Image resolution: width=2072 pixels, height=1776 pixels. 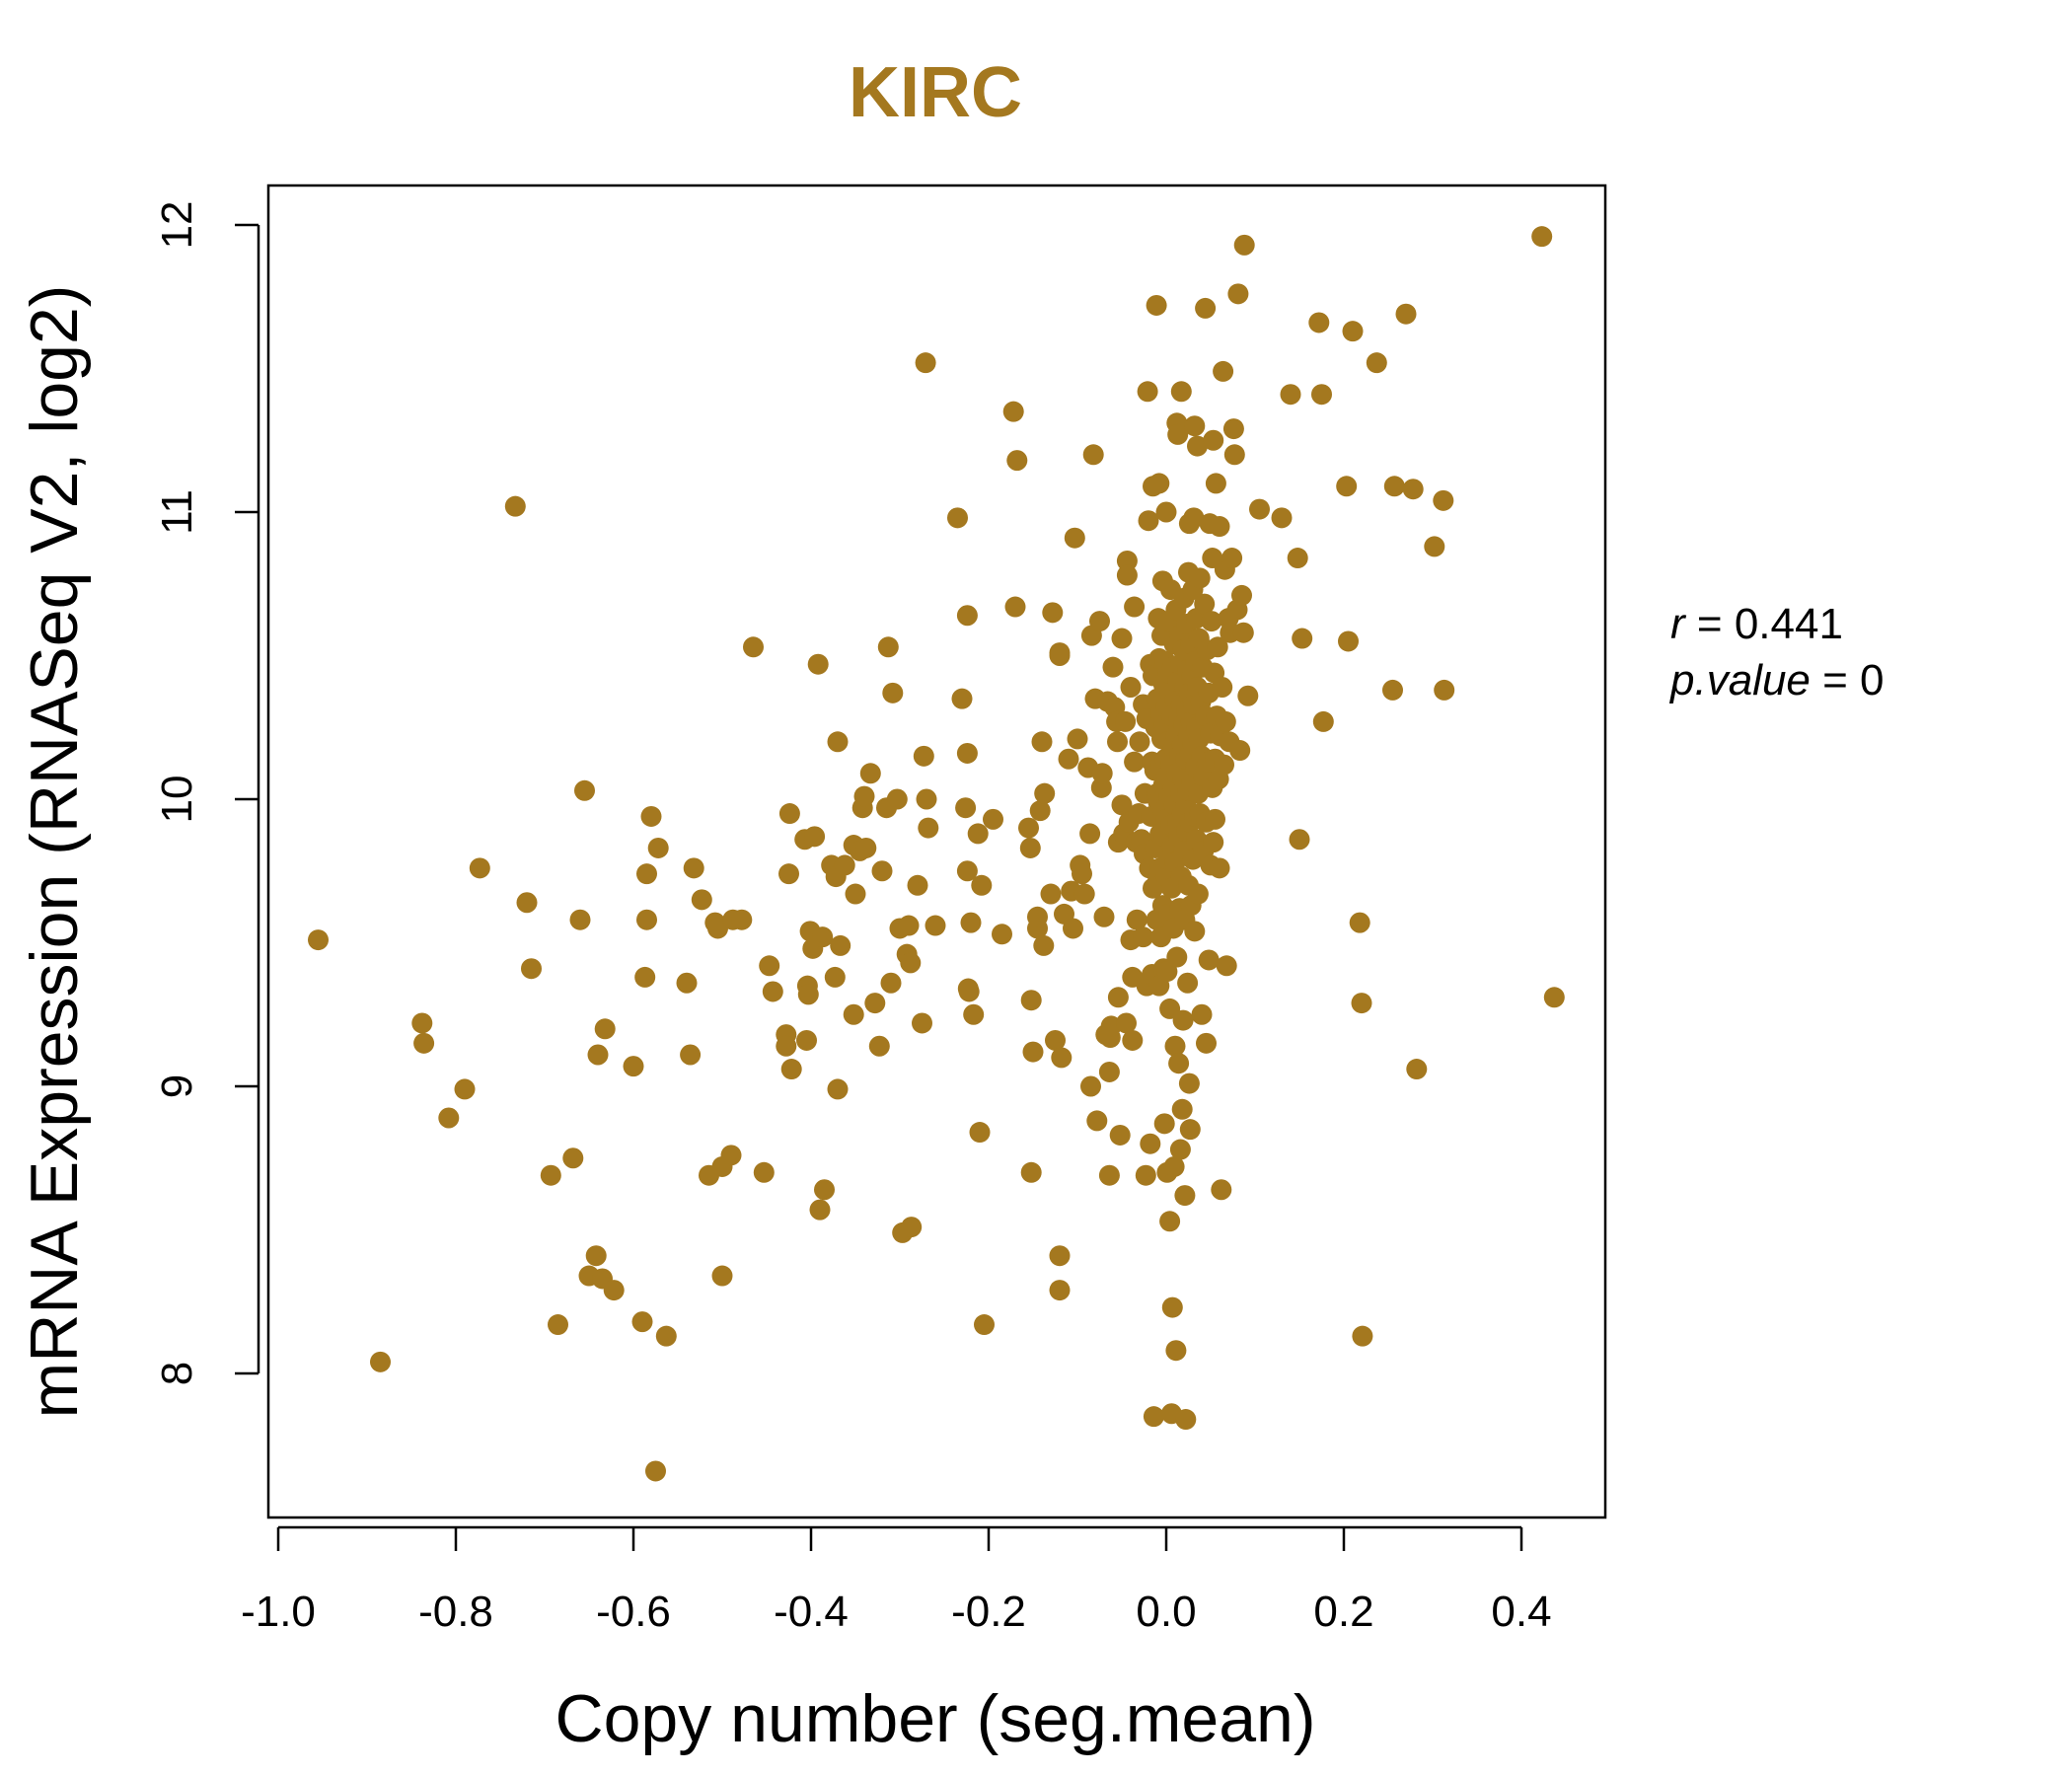 I want to click on y-axis: 8 9 10 11 12, so click(x=206, y=793).